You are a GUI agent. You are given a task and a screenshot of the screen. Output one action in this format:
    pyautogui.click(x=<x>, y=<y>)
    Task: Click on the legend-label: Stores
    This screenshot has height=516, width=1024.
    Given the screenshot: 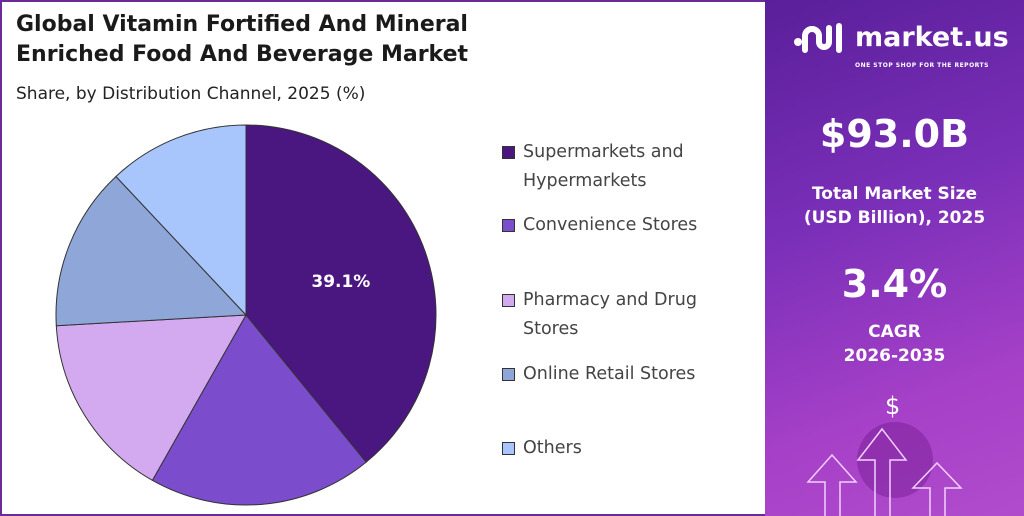 What is the action you would take?
    pyautogui.click(x=551, y=329)
    